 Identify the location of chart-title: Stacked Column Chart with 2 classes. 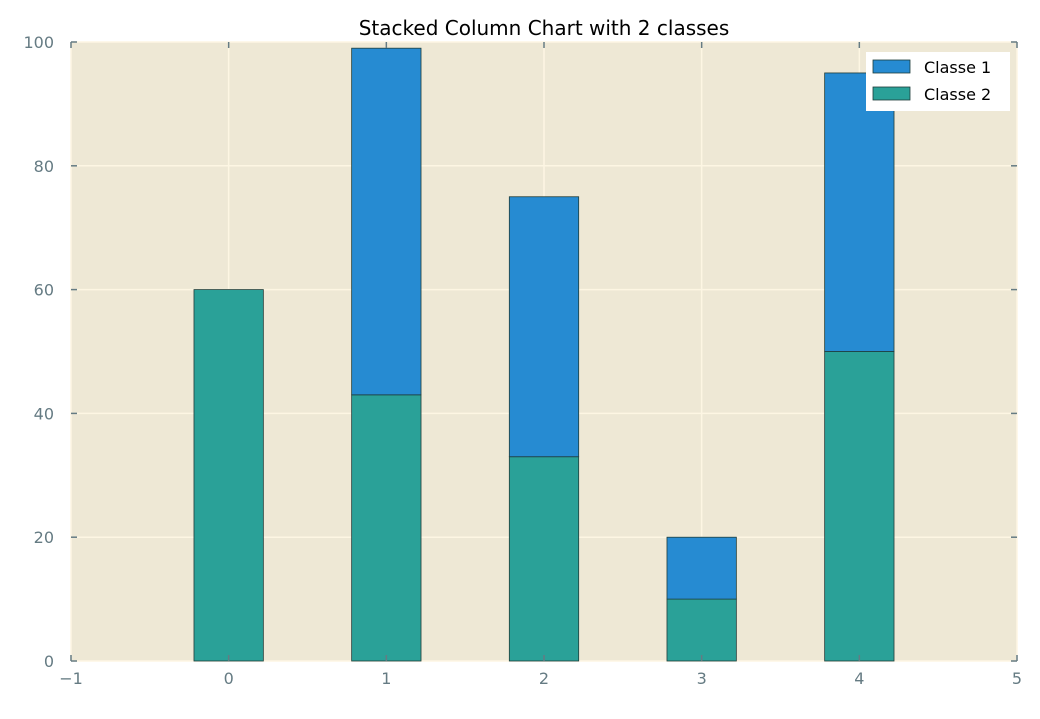
(544, 28).